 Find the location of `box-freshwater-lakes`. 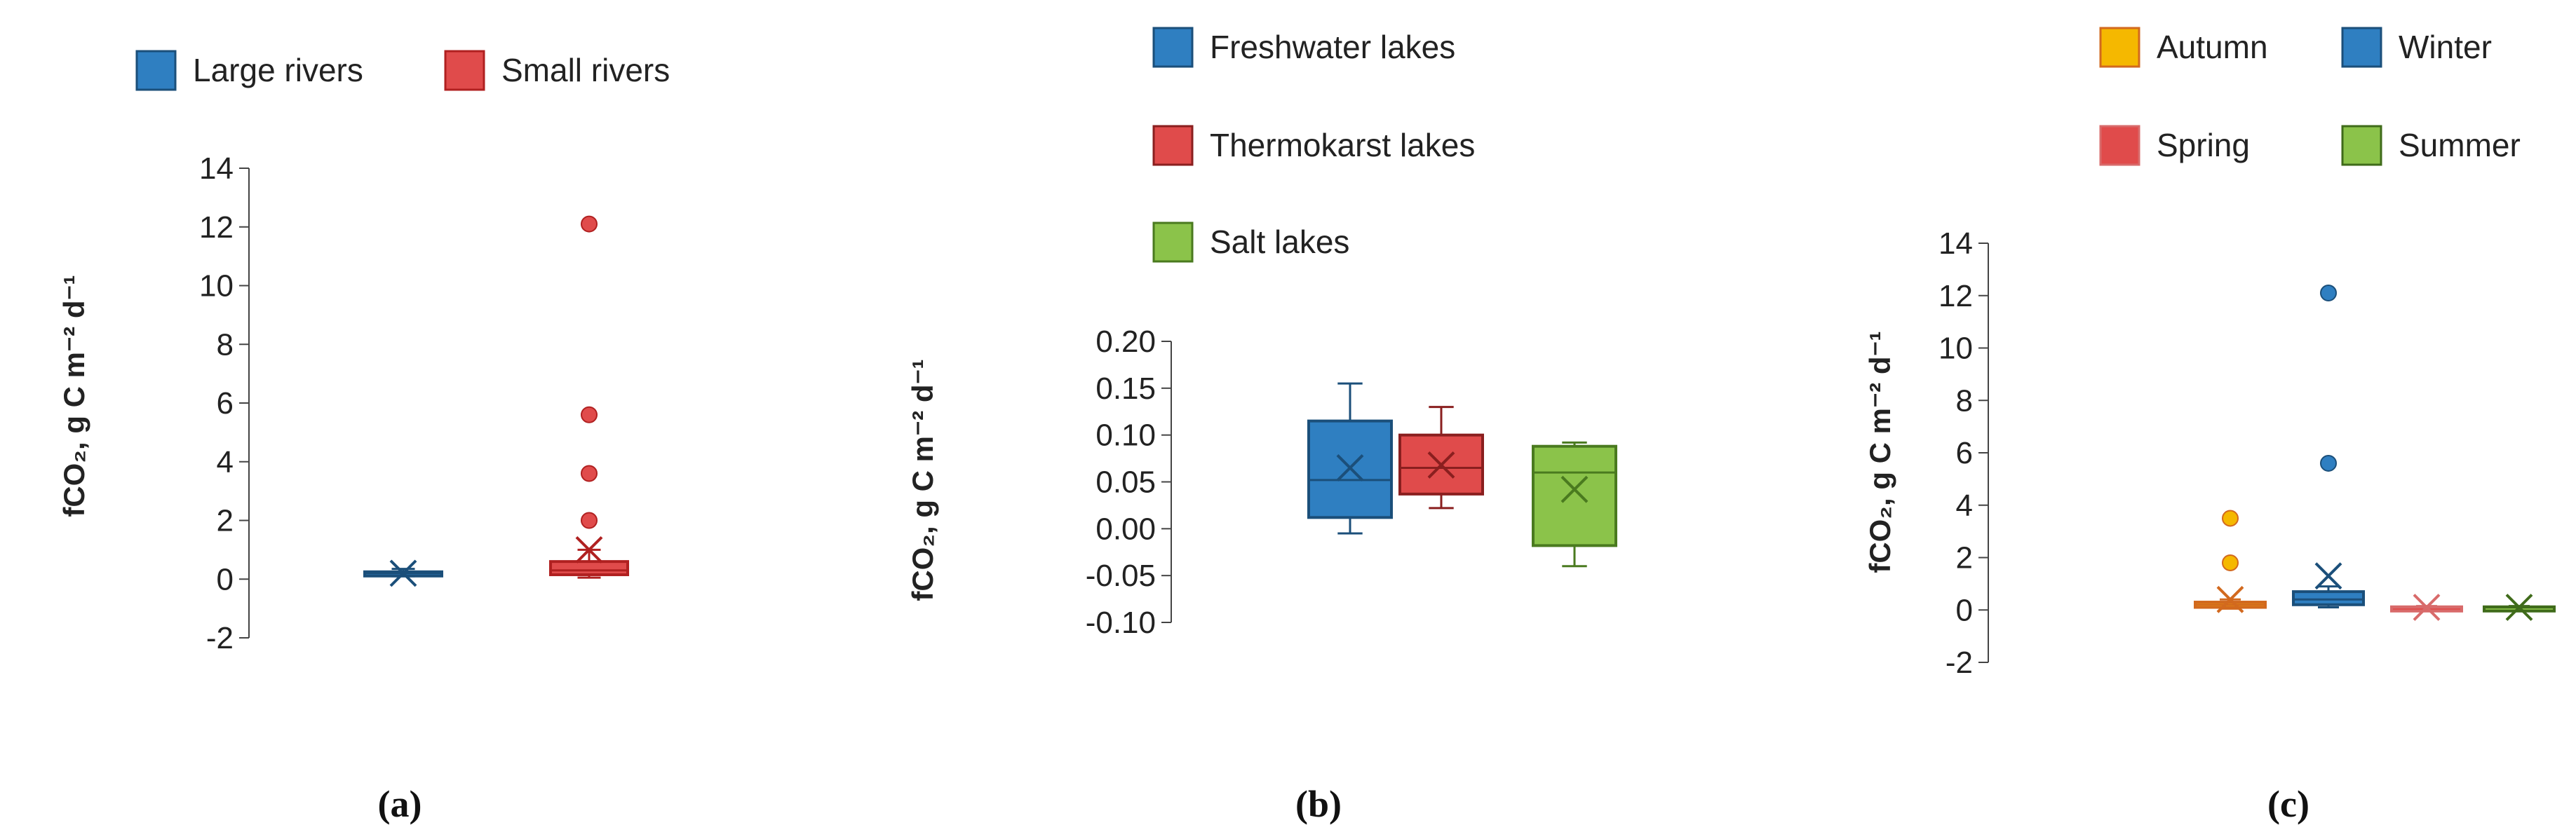

box-freshwater-lakes is located at coordinates (1350, 458).